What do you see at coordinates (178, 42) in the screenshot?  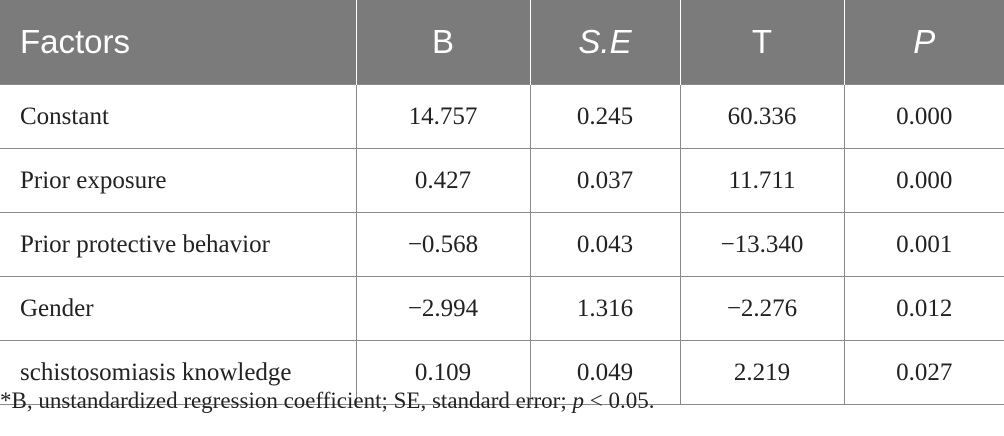 I see `header-factors: Factors` at bounding box center [178, 42].